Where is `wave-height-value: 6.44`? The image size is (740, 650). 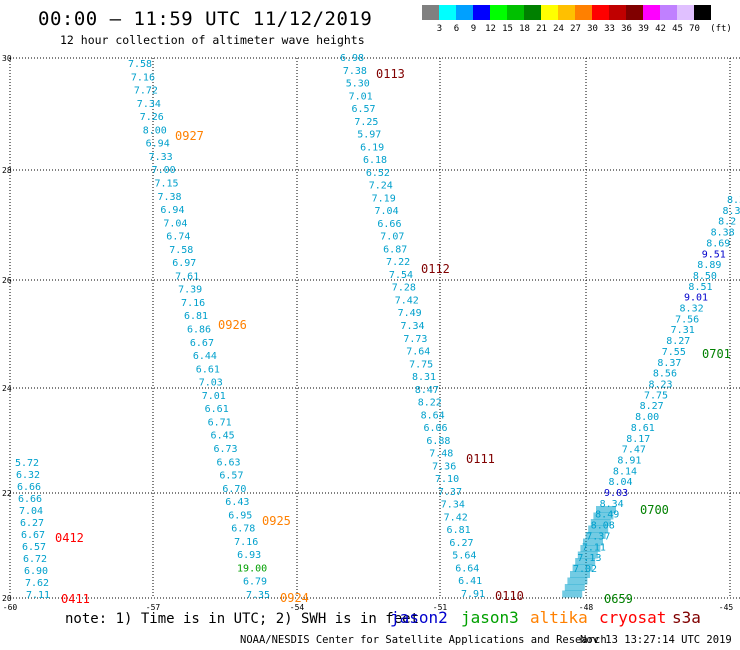 wave-height-value: 6.44 is located at coordinates (205, 356).